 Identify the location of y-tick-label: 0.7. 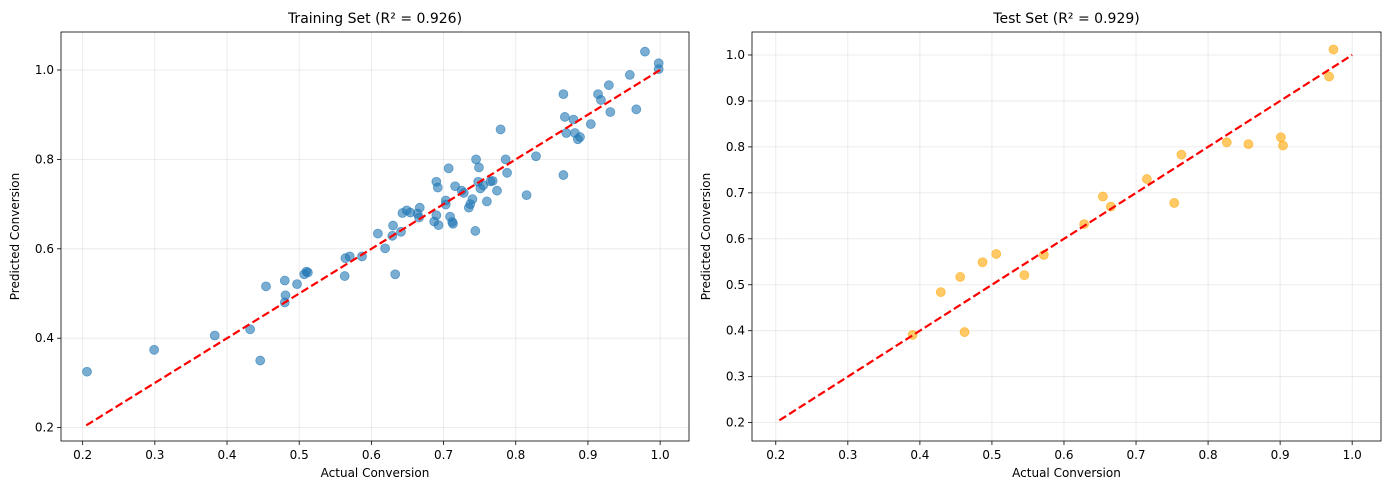
(735, 193).